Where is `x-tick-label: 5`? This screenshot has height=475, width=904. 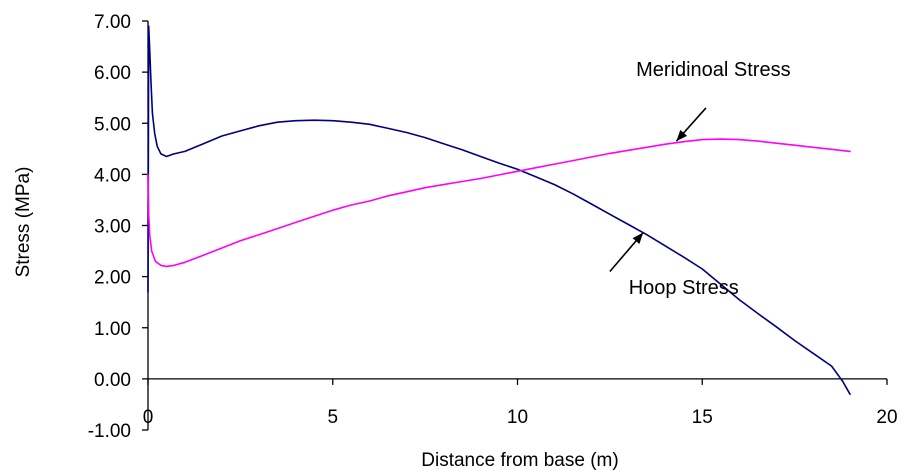 x-tick-label: 5 is located at coordinates (332, 417).